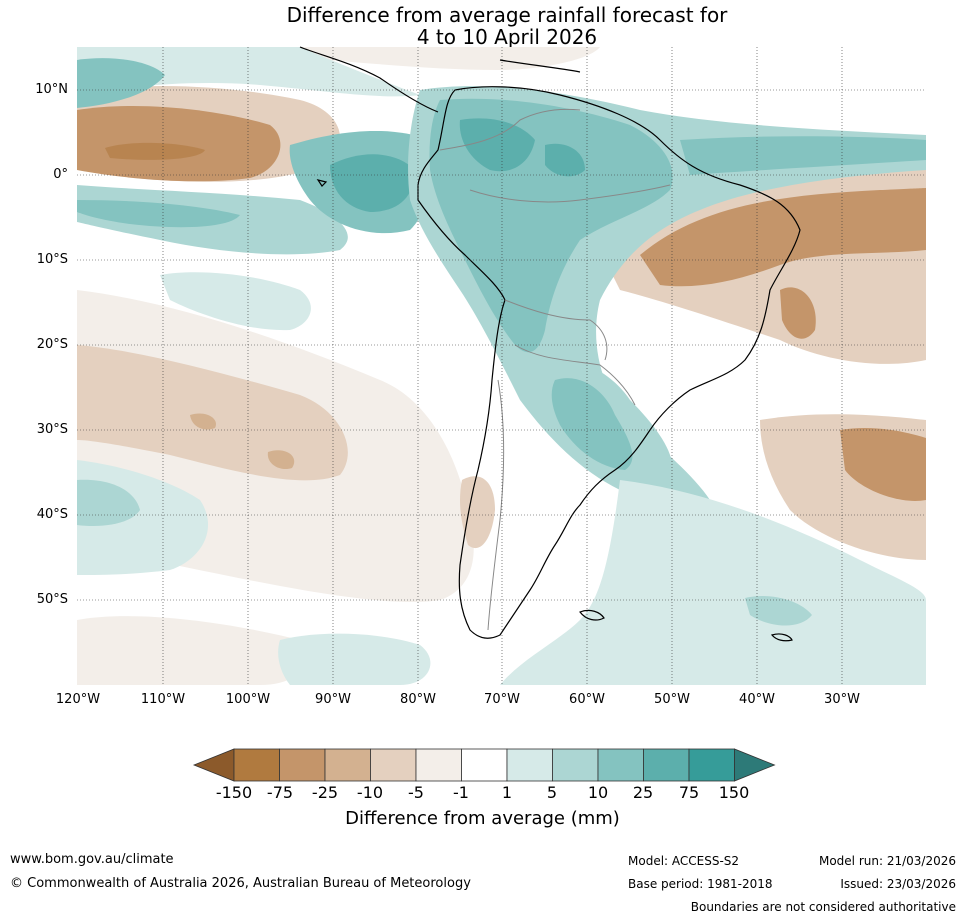 Image resolution: width=965 pixels, height=919 pixels. I want to click on lat-label-50s: 50°S, so click(52, 599).